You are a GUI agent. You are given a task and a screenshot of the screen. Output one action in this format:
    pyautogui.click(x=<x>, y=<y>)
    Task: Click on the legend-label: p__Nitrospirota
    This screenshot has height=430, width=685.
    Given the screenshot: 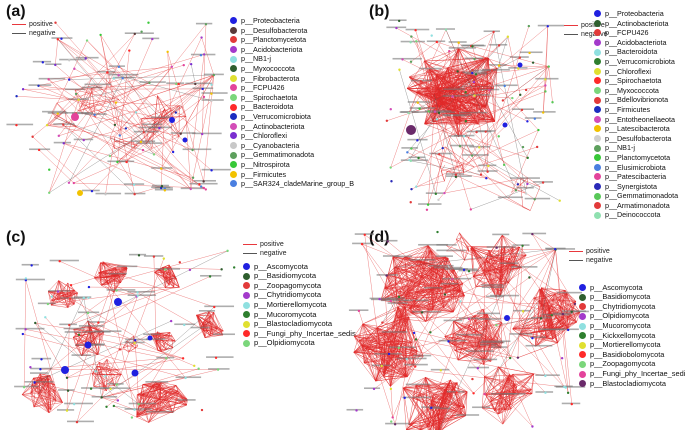 What is the action you would take?
    pyautogui.click(x=265, y=164)
    